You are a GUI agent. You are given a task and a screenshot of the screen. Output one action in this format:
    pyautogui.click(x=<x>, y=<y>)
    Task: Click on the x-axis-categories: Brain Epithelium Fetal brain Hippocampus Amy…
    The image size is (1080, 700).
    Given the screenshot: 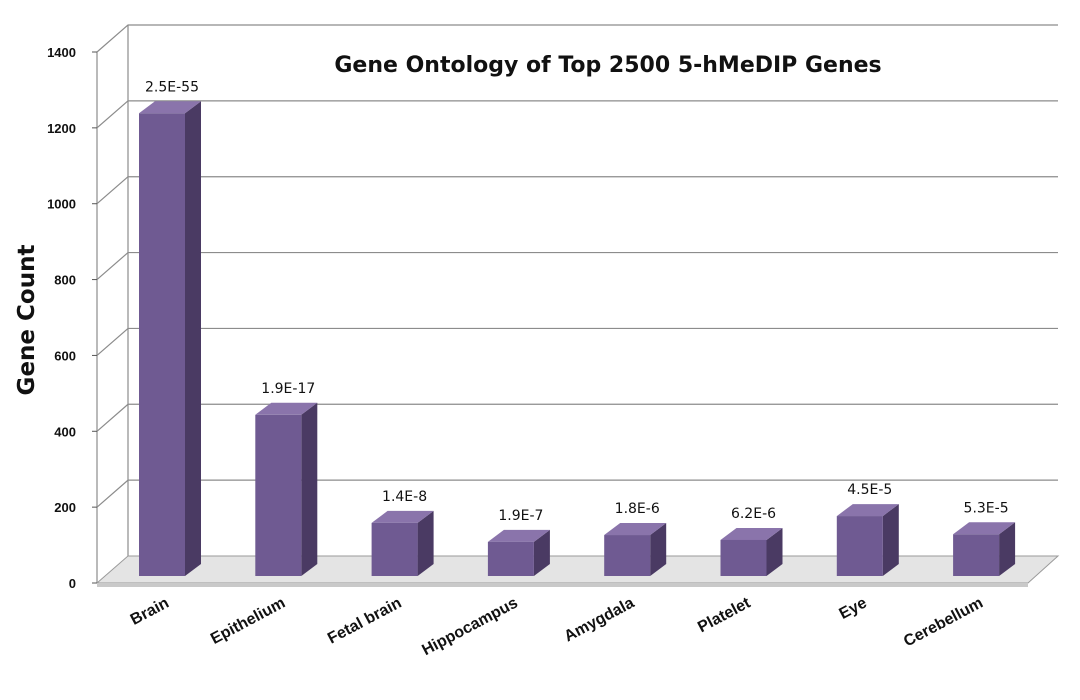 What is the action you would take?
    pyautogui.click(x=557, y=626)
    